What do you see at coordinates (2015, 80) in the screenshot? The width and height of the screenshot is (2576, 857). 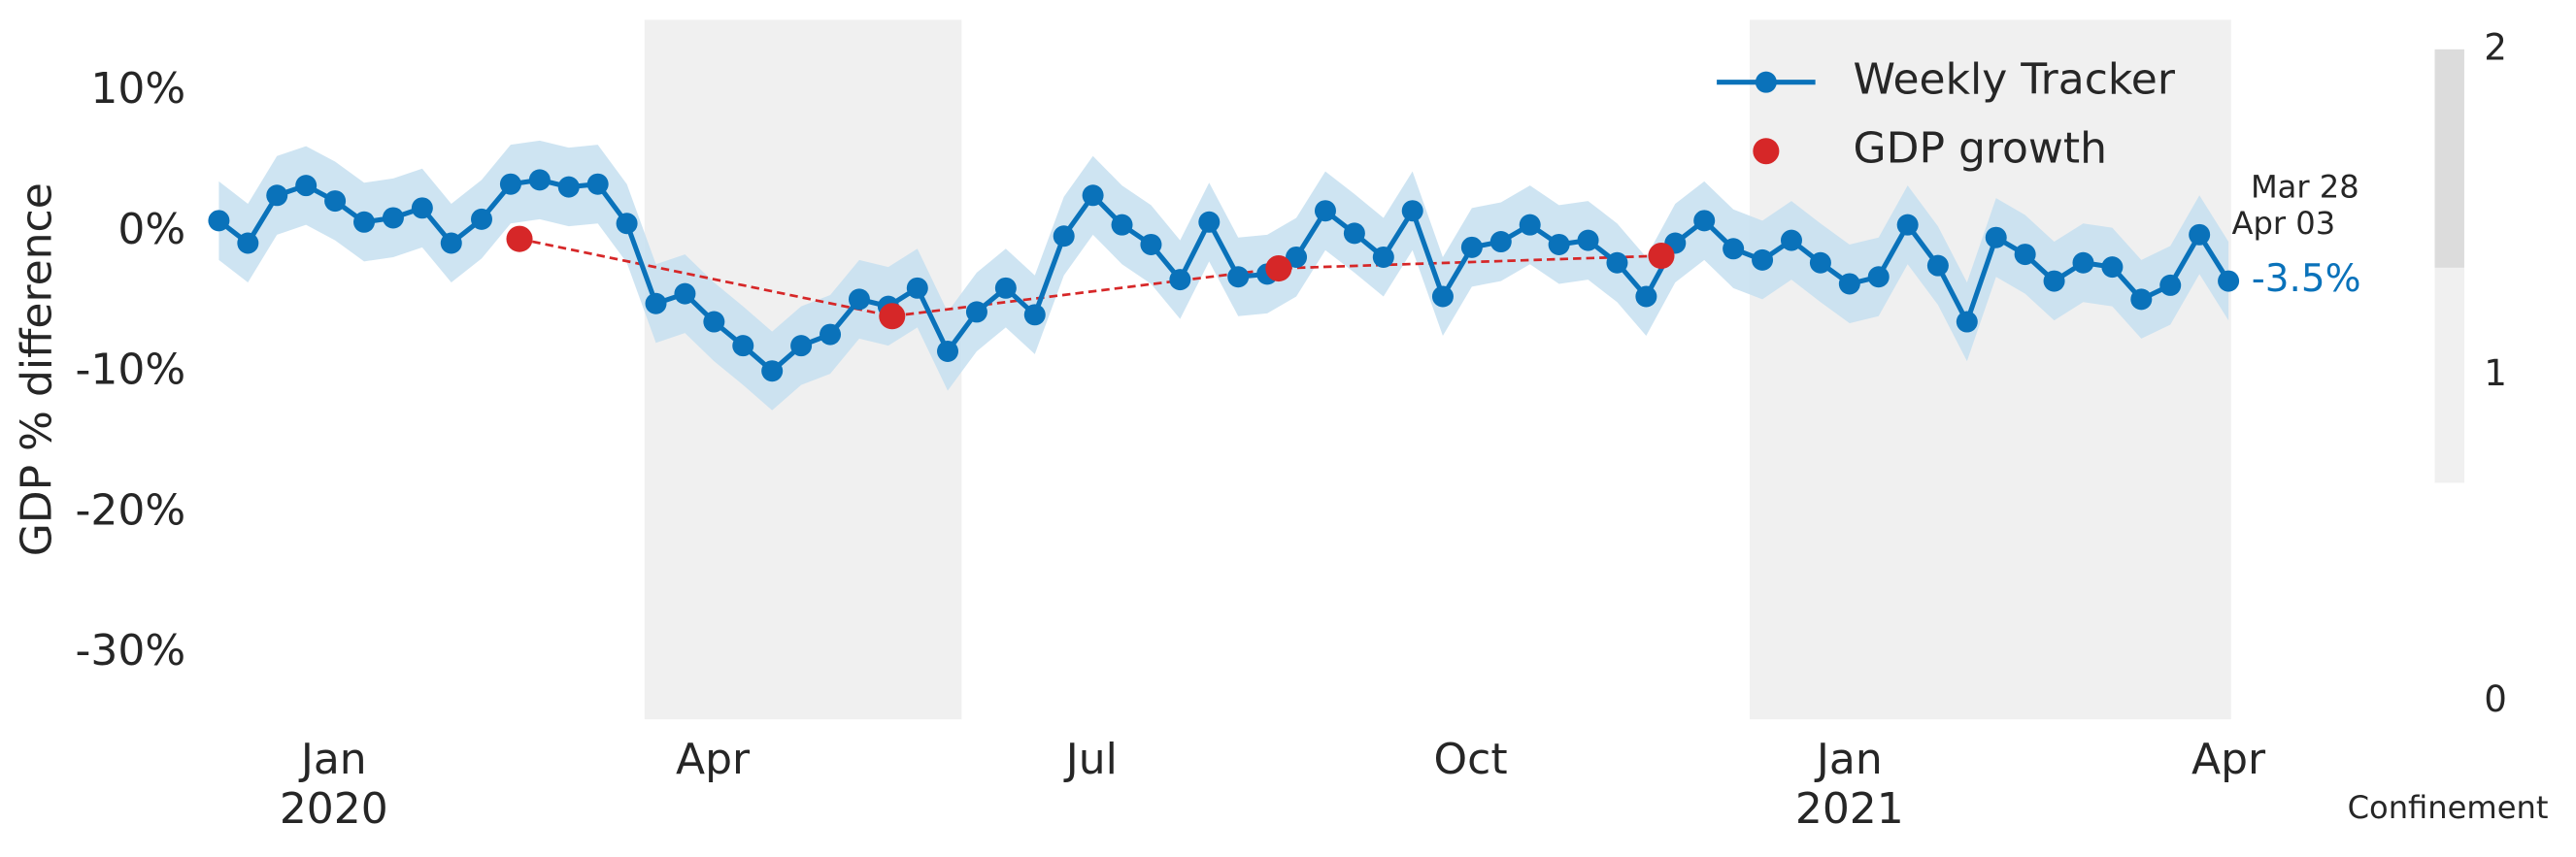 I see `legend-label: Weekly Tracker` at bounding box center [2015, 80].